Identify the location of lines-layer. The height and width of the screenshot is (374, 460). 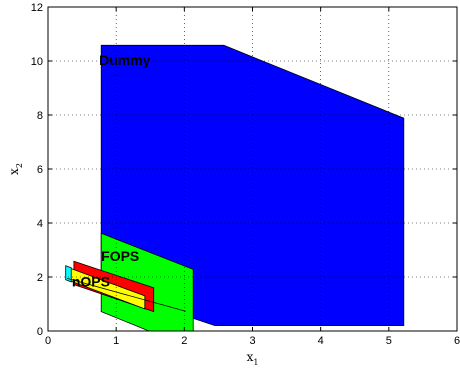
(126, 295).